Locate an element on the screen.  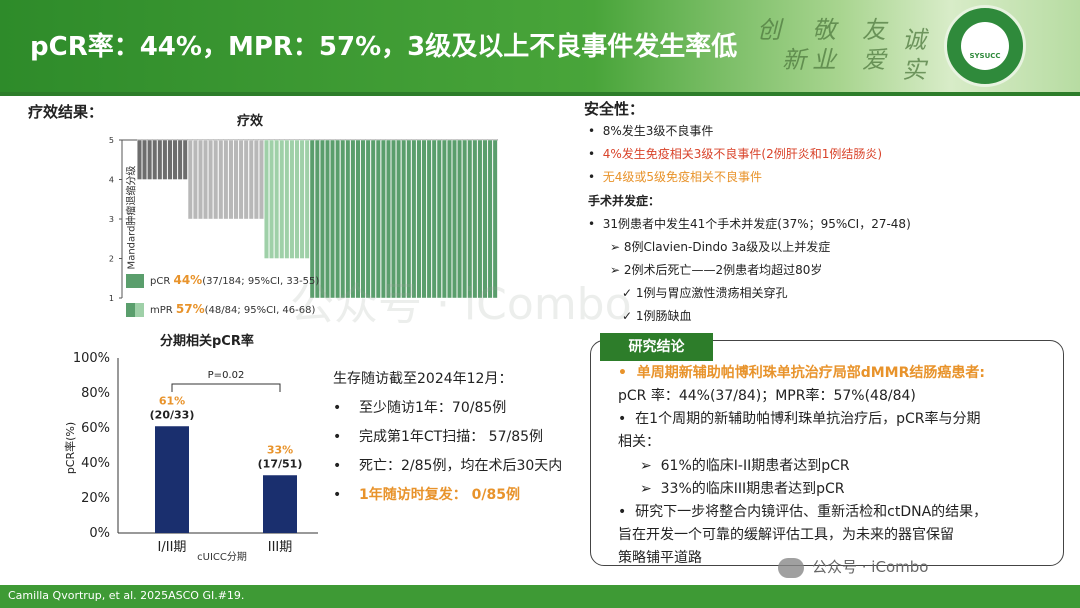
legend-label: mPR is located at coordinates (163, 310).